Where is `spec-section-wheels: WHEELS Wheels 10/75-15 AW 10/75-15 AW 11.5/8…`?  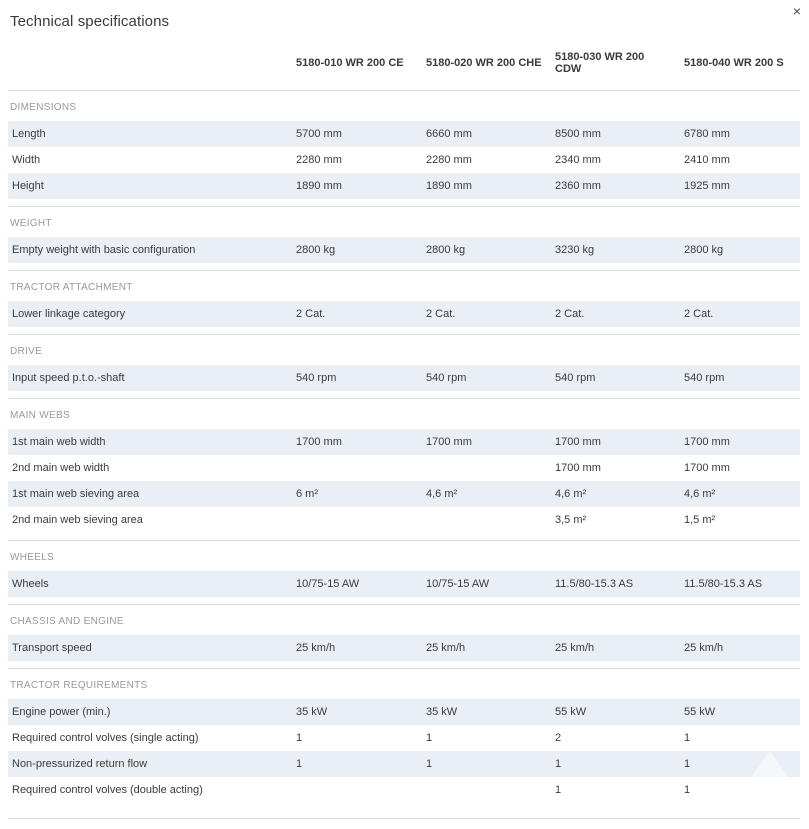 spec-section-wheels: WHEELS Wheels 10/75-15 AW 10/75-15 AW 11.5/8… is located at coordinates (404, 572).